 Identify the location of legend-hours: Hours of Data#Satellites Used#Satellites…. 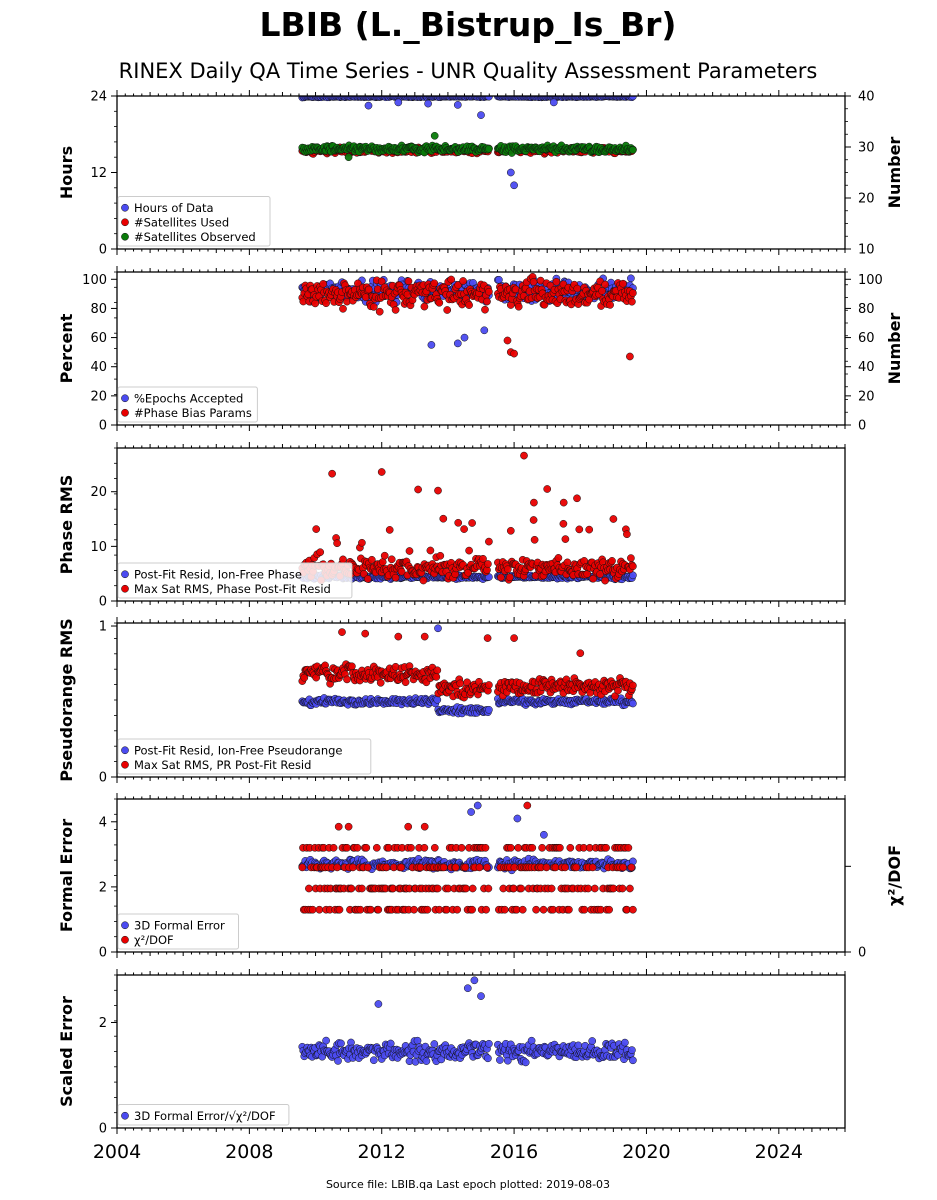
(194, 221).